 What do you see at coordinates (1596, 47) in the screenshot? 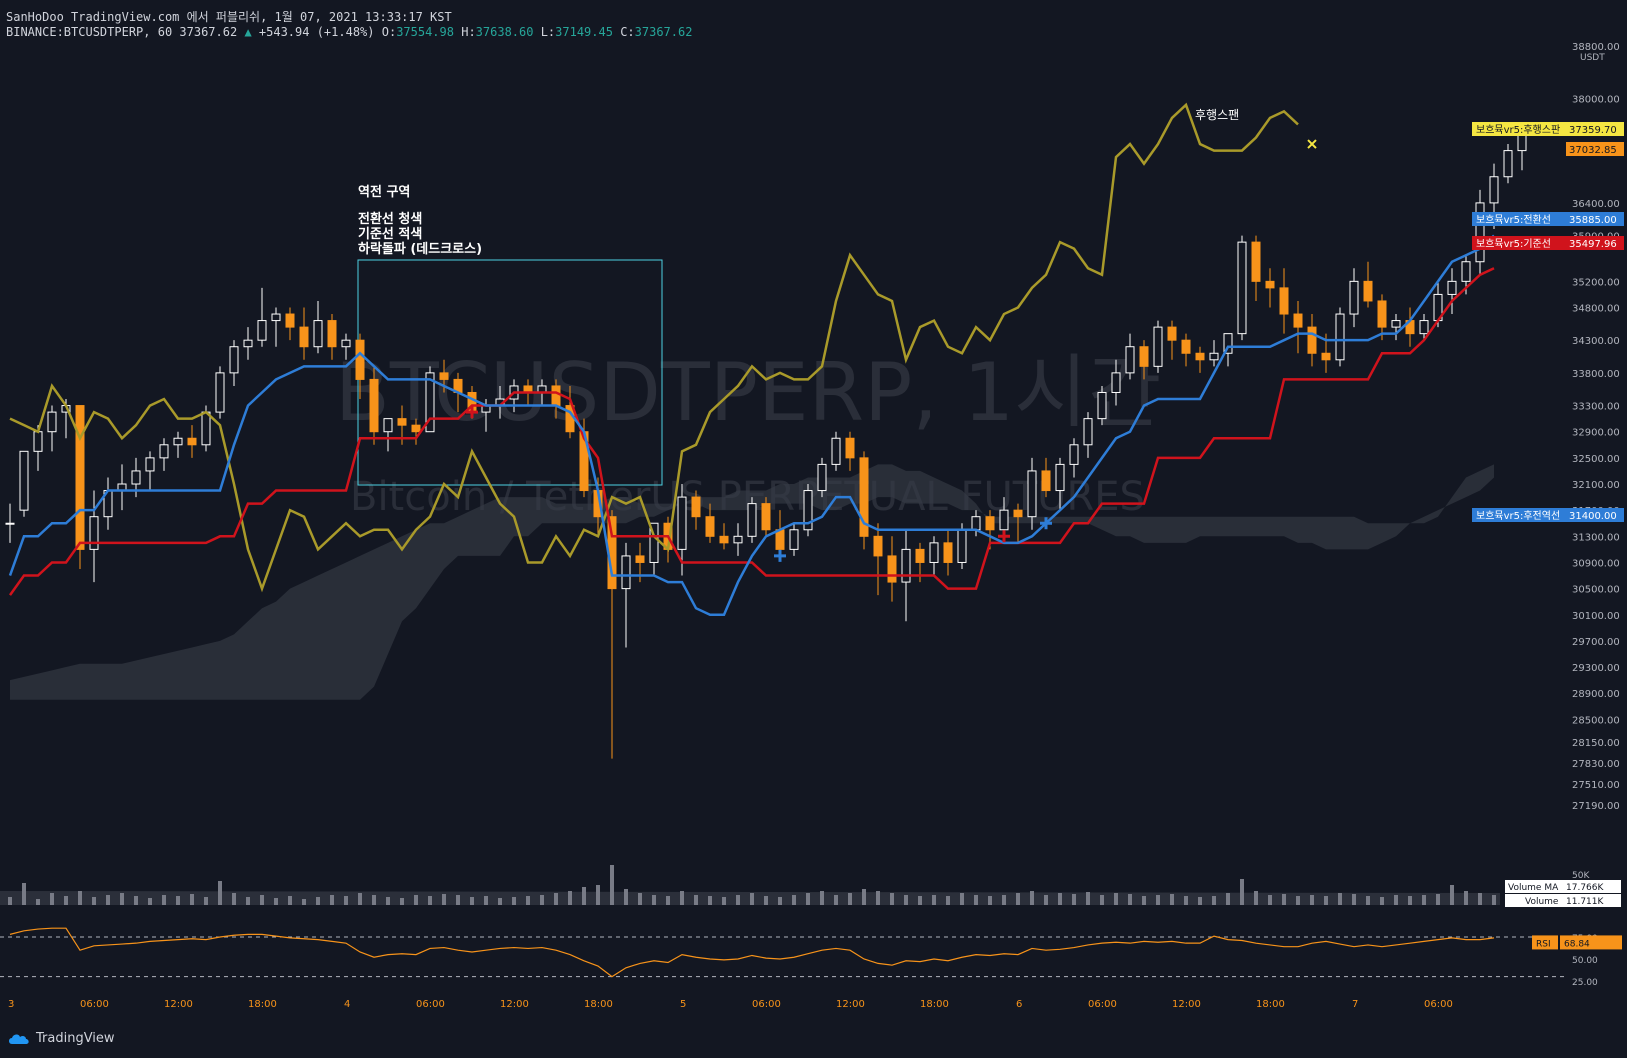
I see `y-tick-label: 38800.00` at bounding box center [1596, 47].